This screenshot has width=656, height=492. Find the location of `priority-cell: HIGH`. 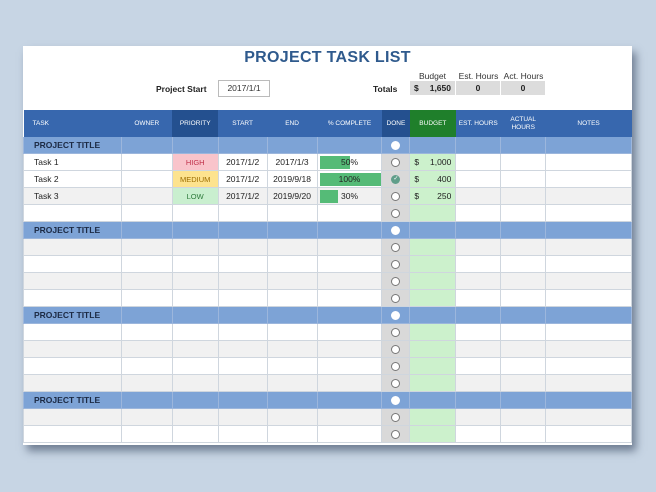

priority-cell: HIGH is located at coordinates (195, 162).